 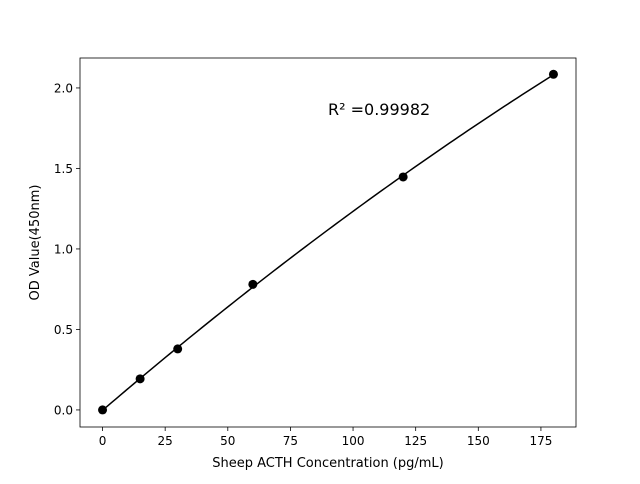 What do you see at coordinates (63, 88) in the screenshot?
I see `y-tick-label: 2.0` at bounding box center [63, 88].